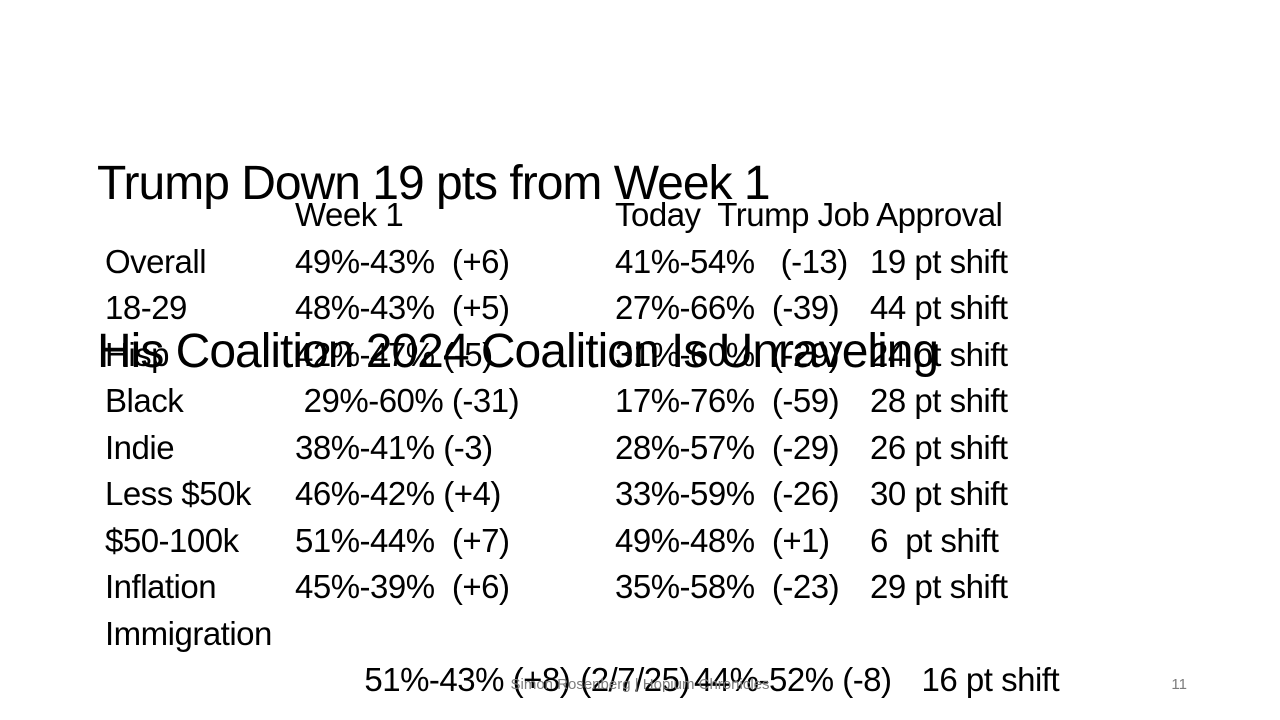 The height and width of the screenshot is (720, 1280). I want to click on row-today: 35%-58% (-23), so click(727, 586).